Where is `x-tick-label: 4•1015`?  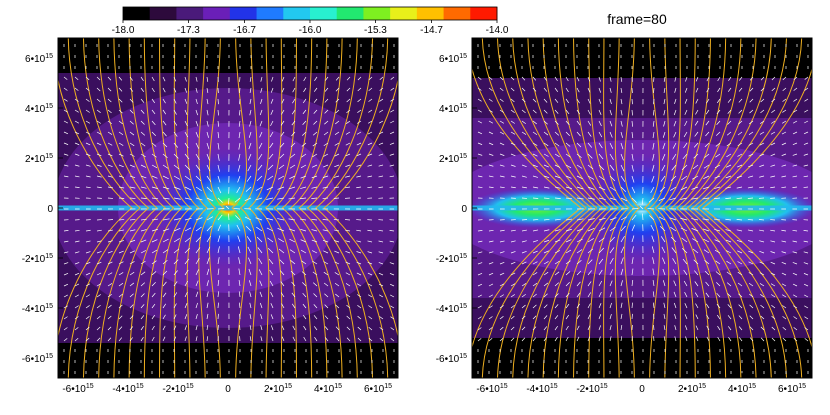 x-tick-label: 4•1015 is located at coordinates (742, 389).